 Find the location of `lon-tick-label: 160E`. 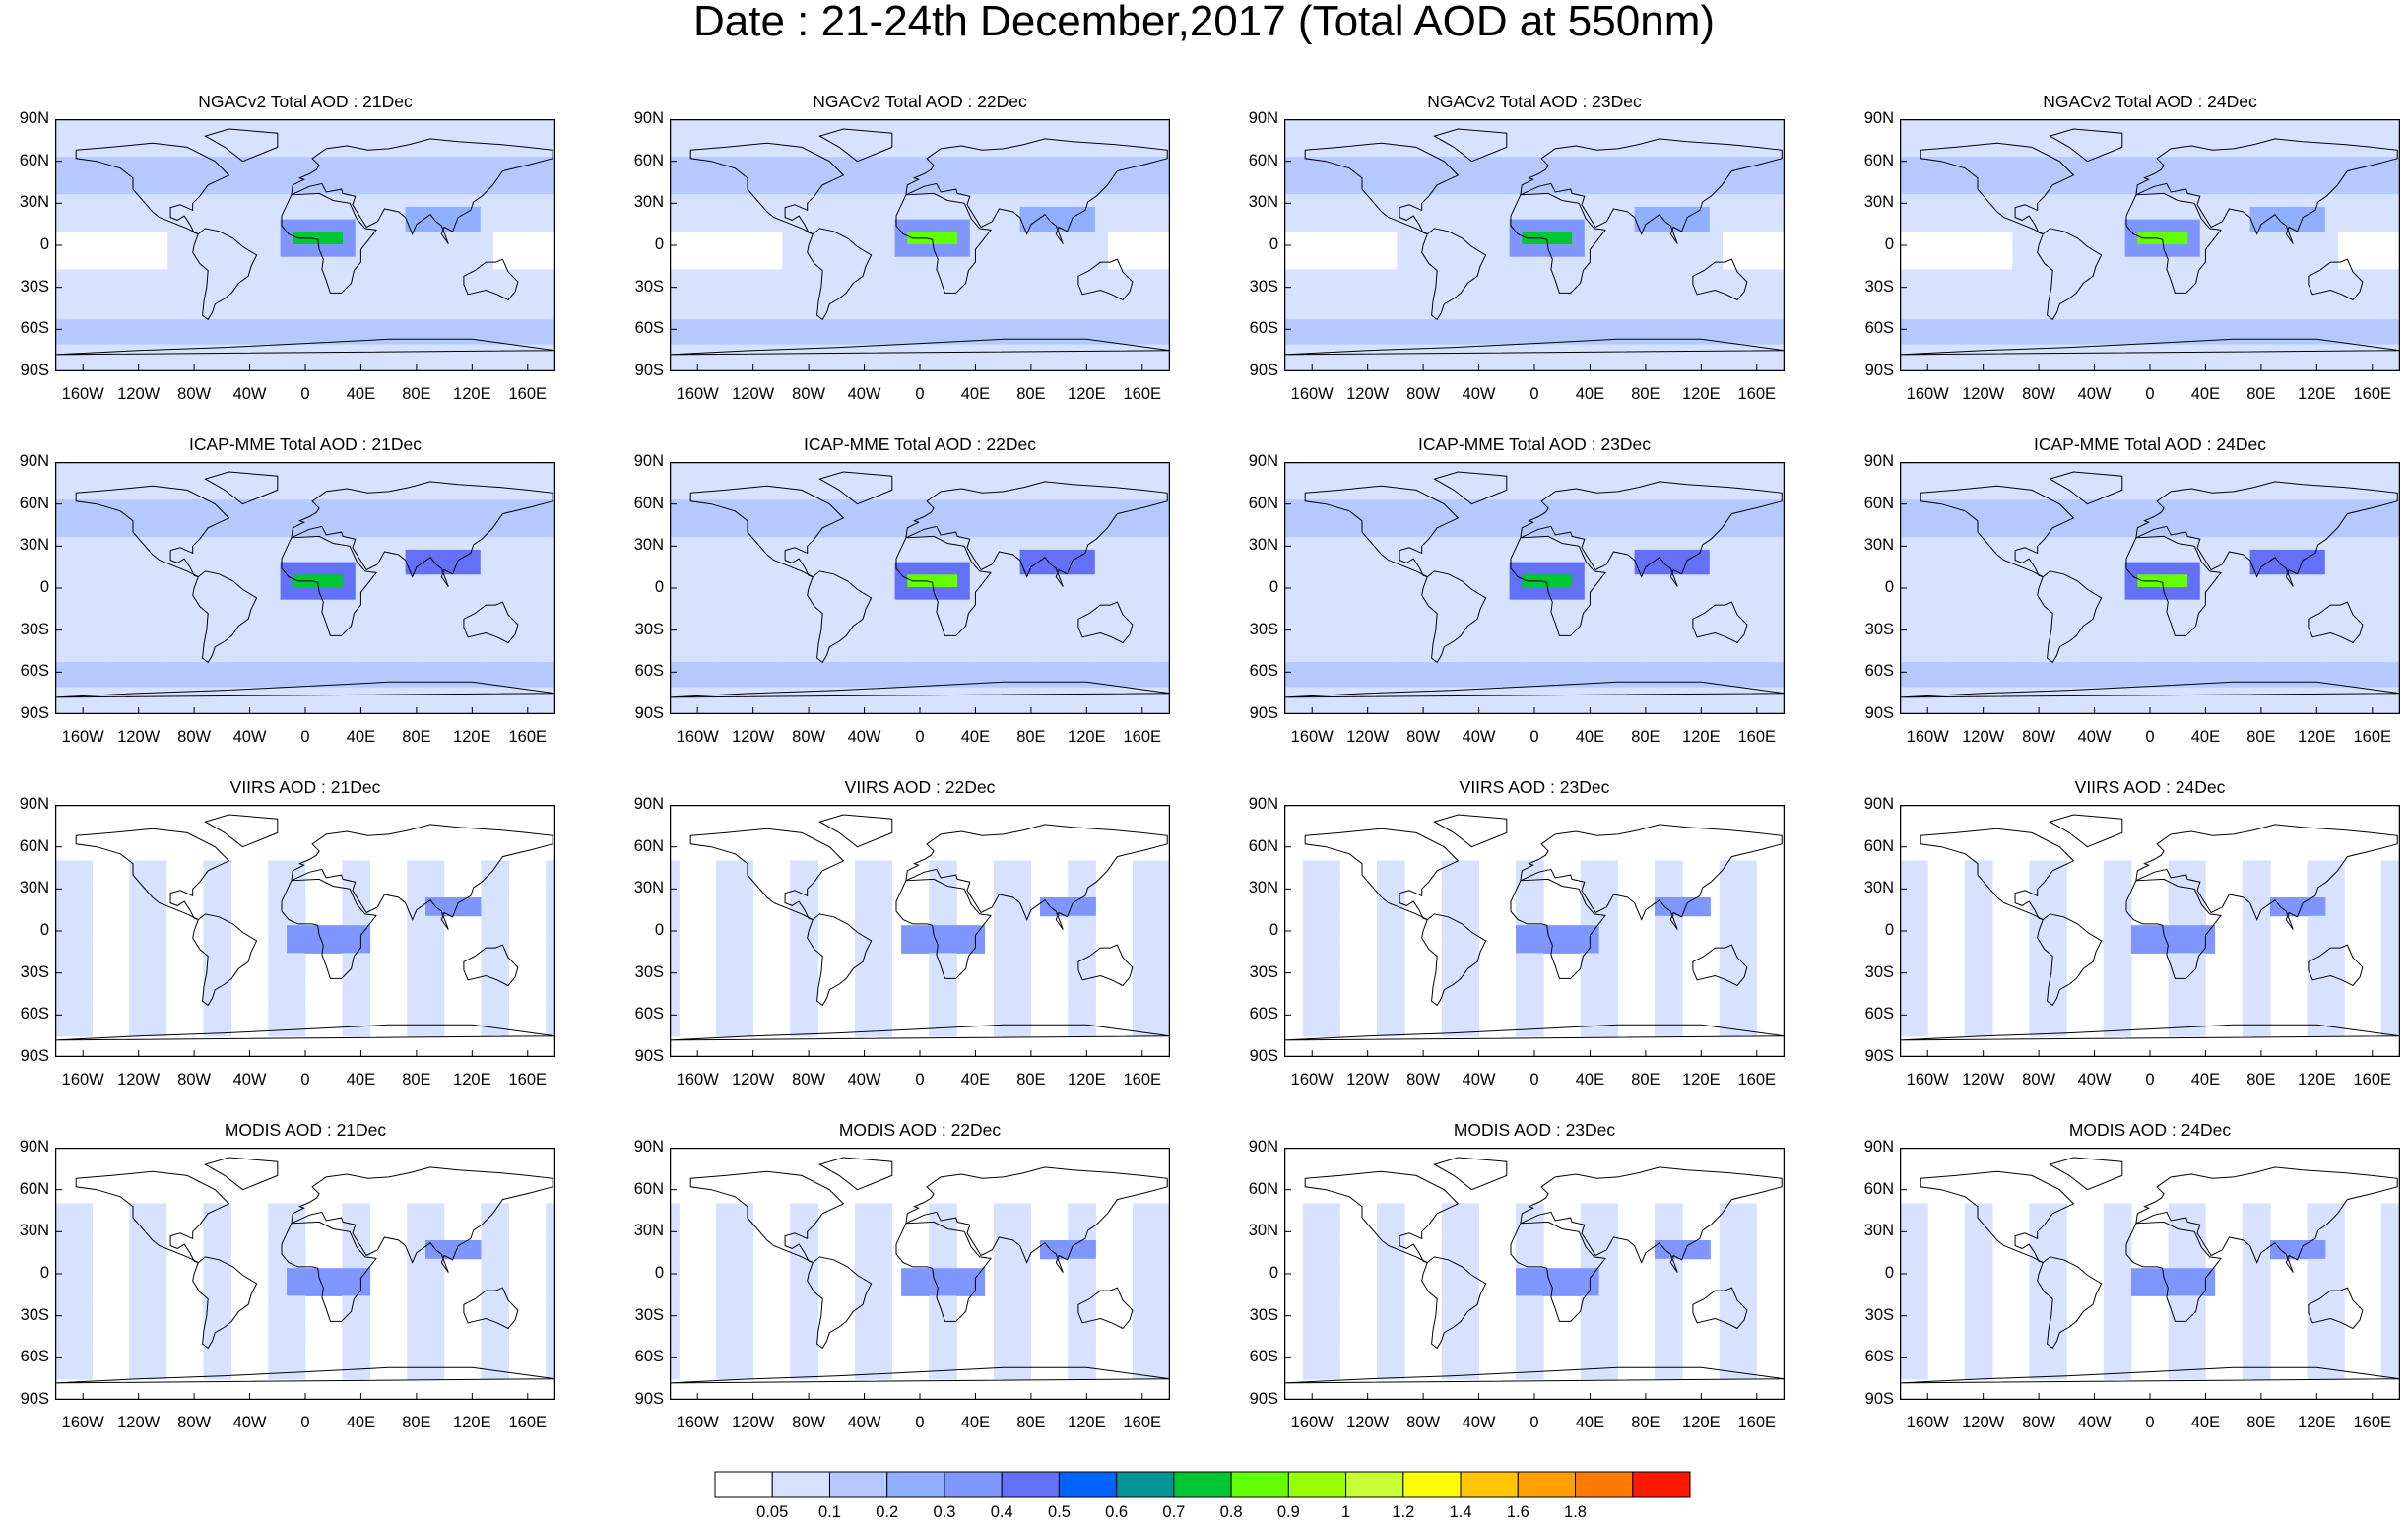

lon-tick-label: 160E is located at coordinates (1143, 394).